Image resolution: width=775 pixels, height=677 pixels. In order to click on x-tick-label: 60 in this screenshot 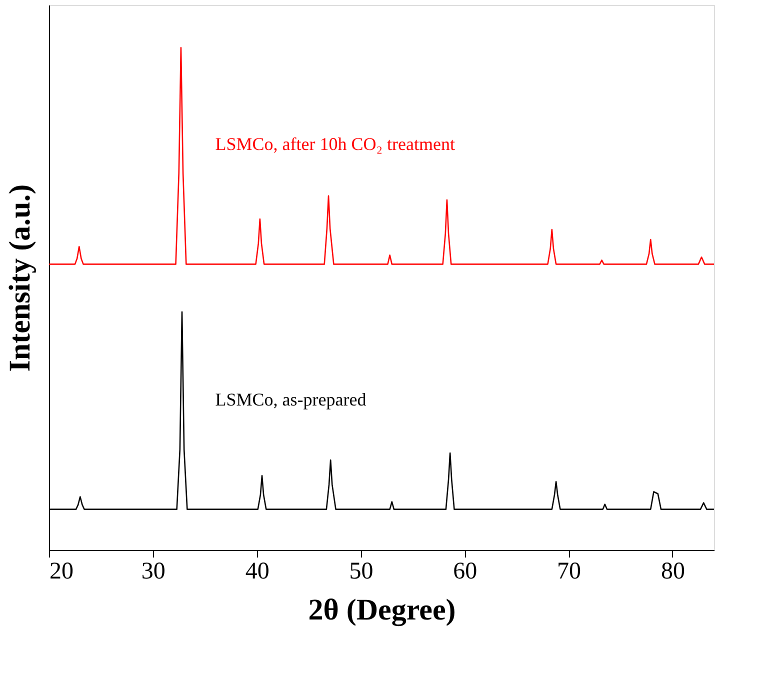, I will do `click(465, 571)`.